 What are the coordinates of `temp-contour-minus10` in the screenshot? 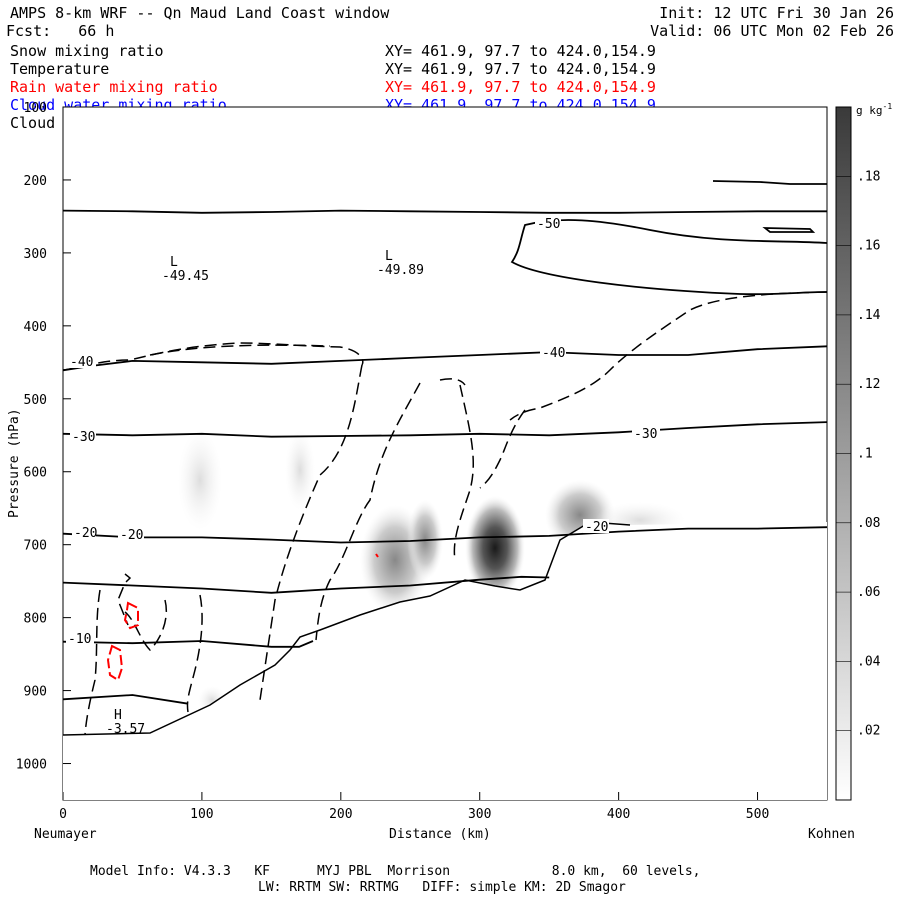 It's located at (188, 644).